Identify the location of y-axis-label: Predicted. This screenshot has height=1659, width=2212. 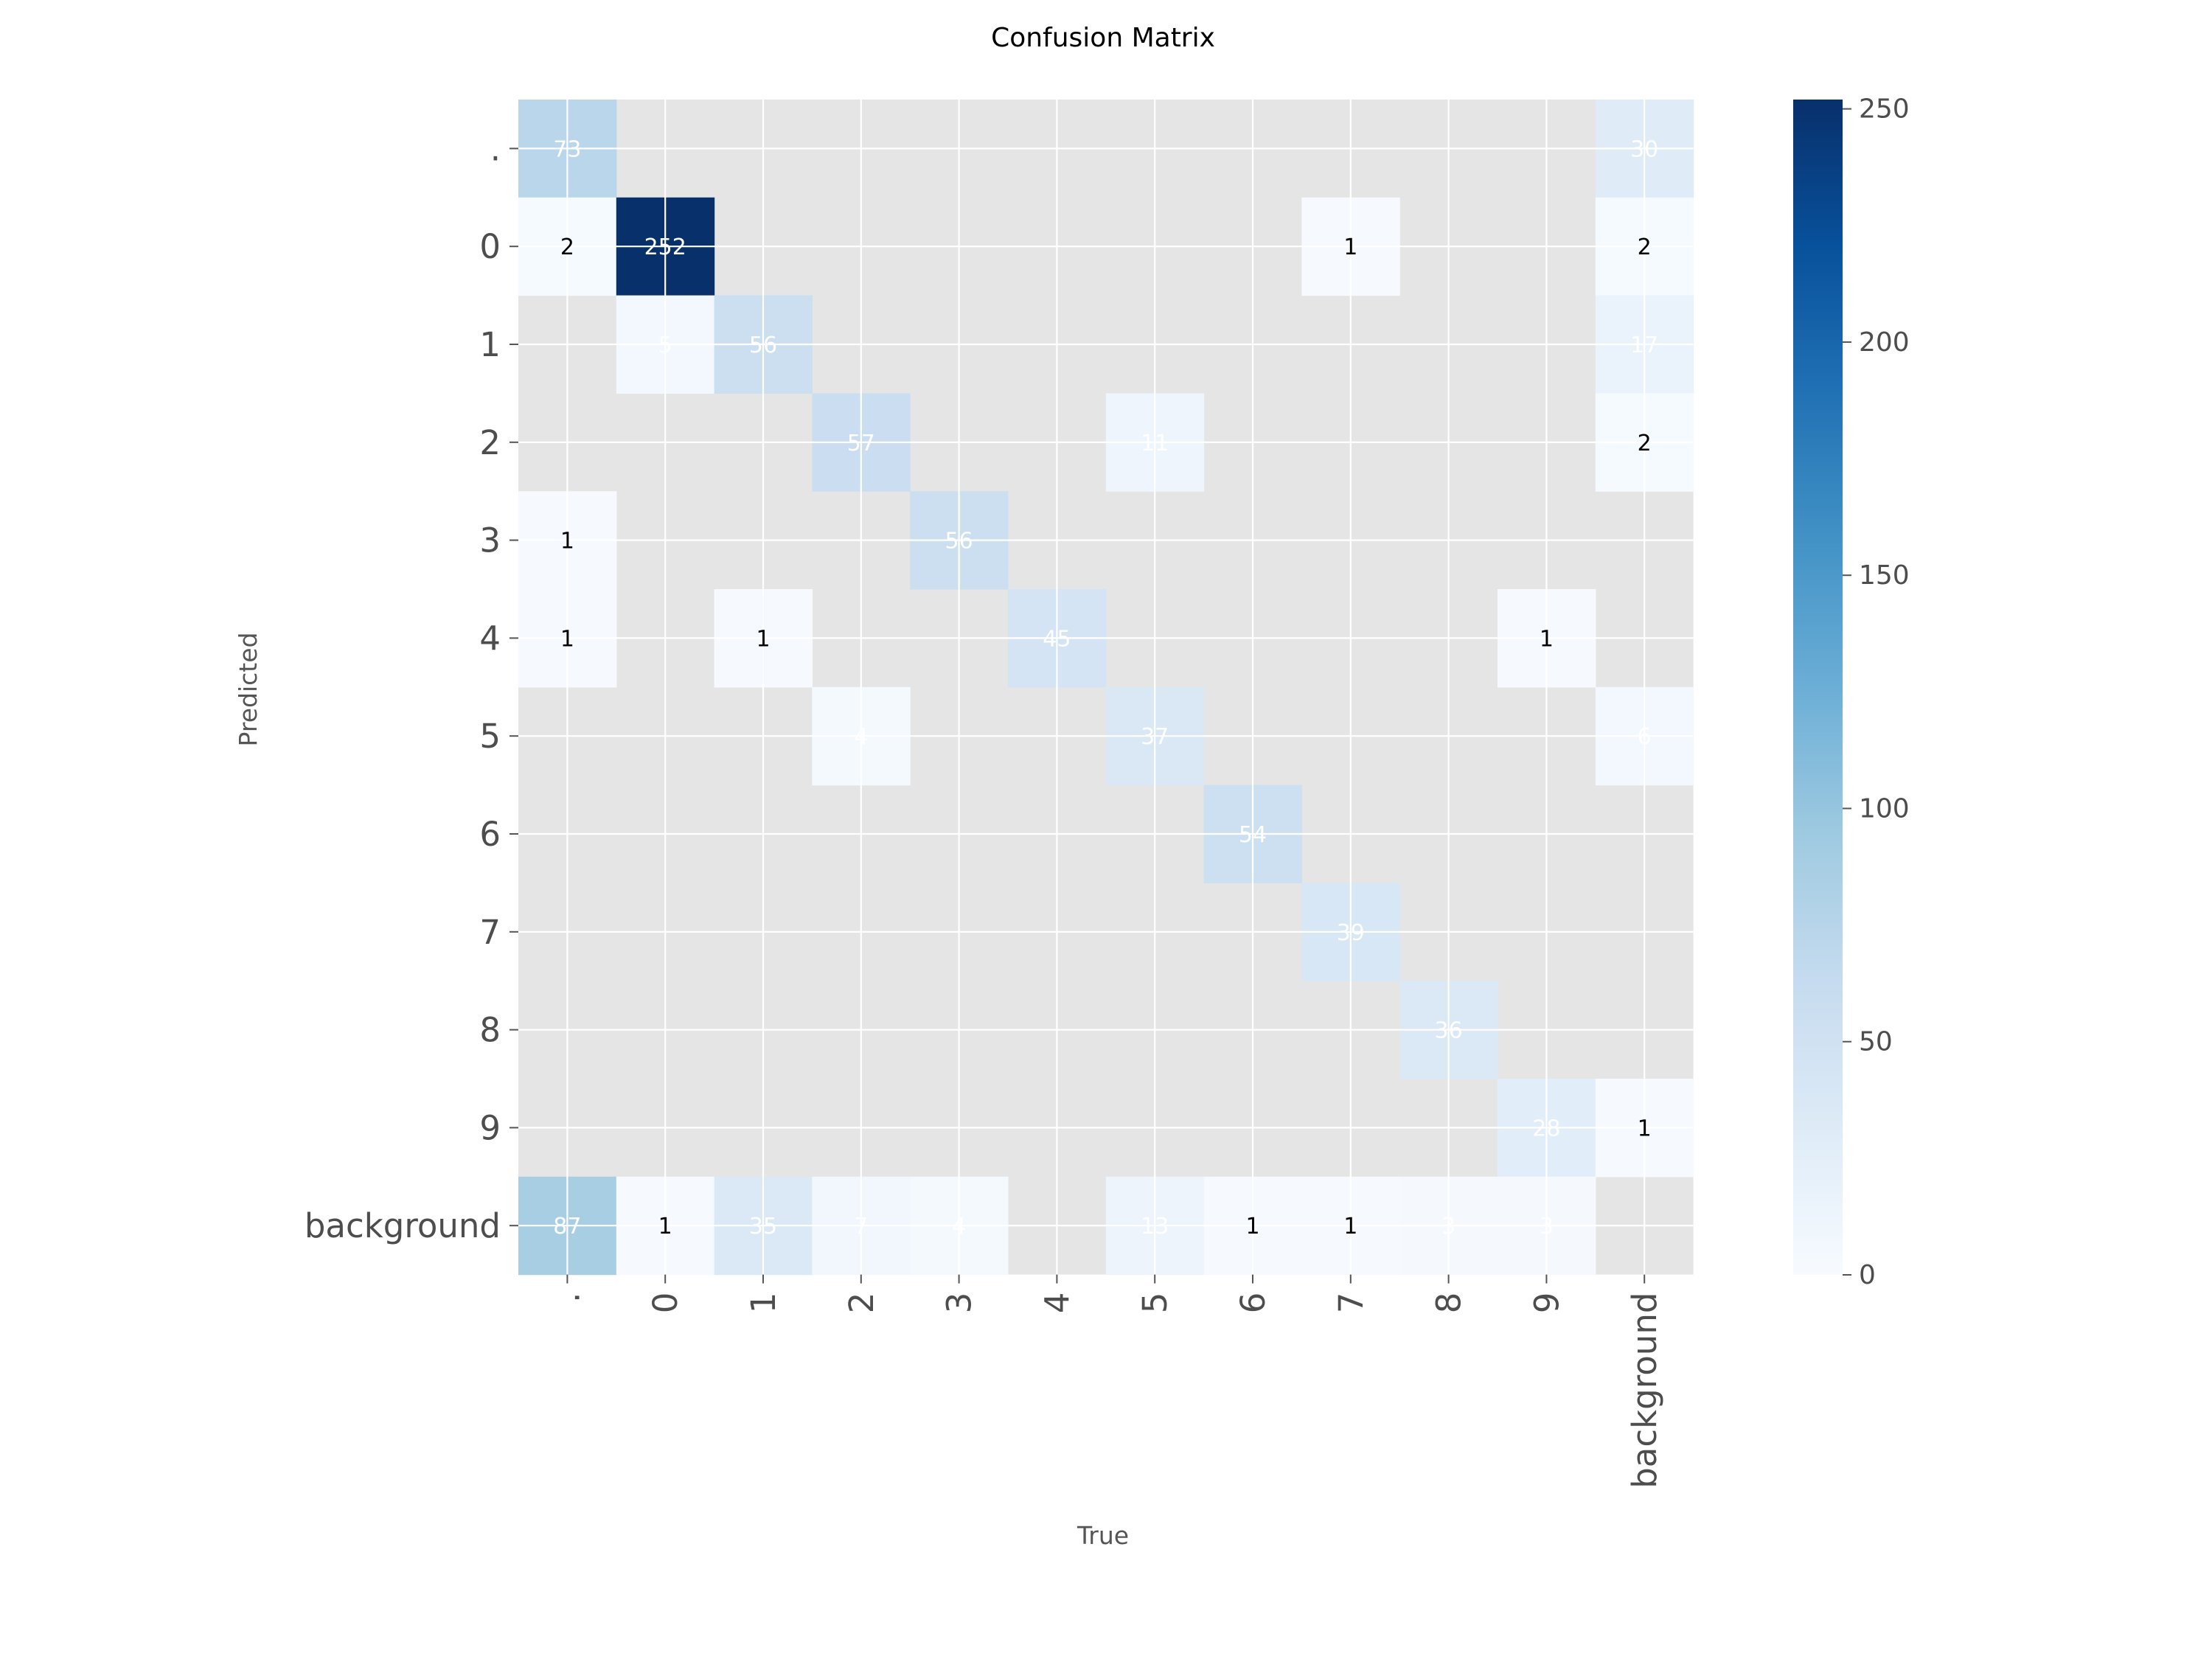
(248, 690).